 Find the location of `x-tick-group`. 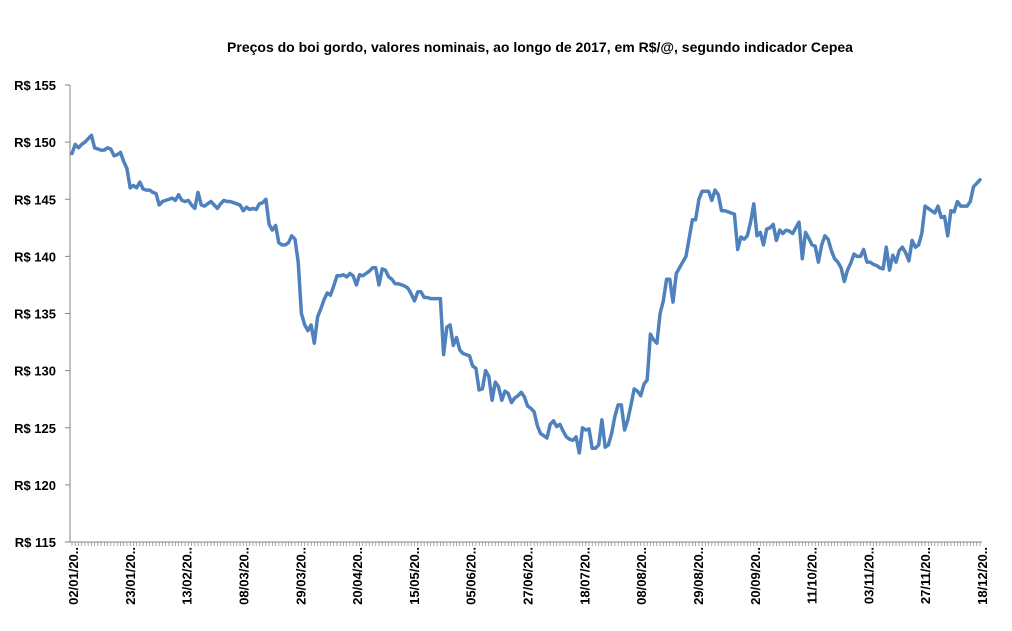

x-tick-group is located at coordinates (526, 544).